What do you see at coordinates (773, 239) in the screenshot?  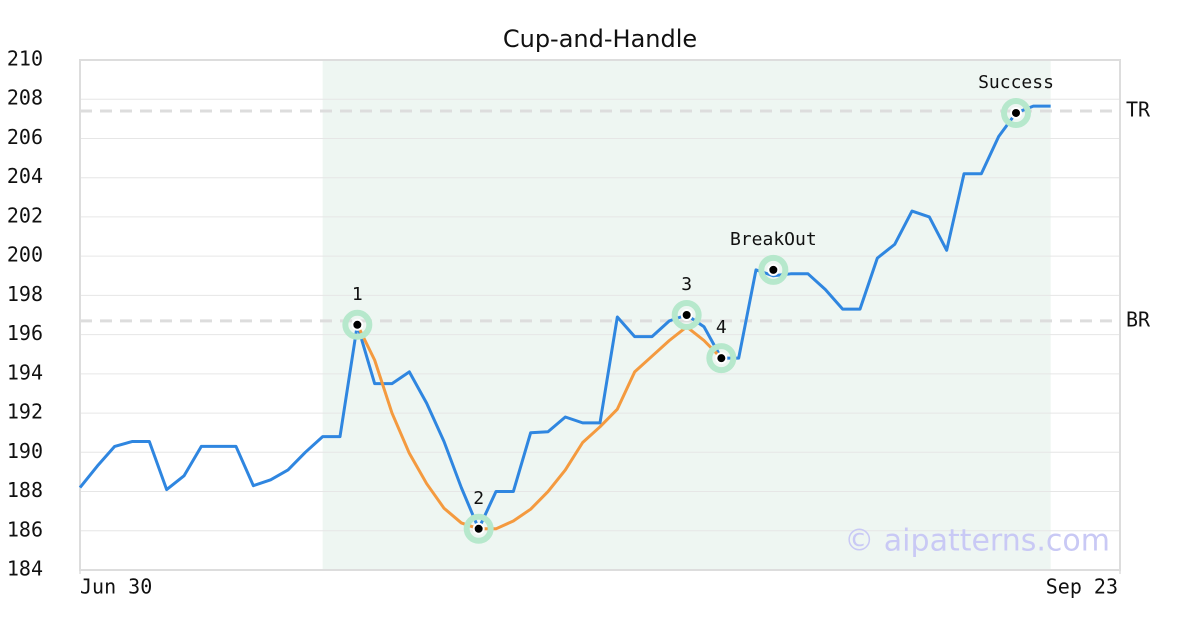 I see `annotation-label: BreakOut` at bounding box center [773, 239].